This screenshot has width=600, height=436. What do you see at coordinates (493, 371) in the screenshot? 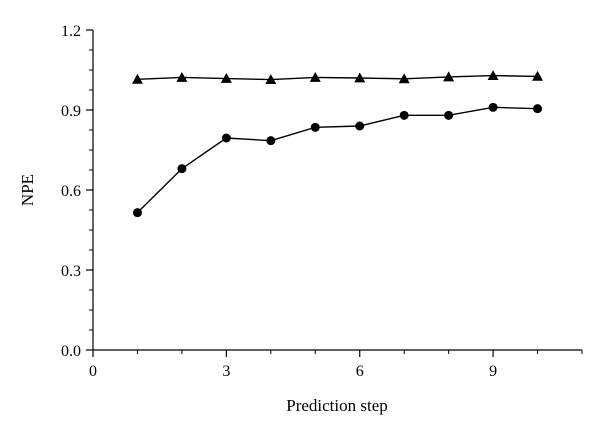
I see `x-tick-label: 9` at bounding box center [493, 371].